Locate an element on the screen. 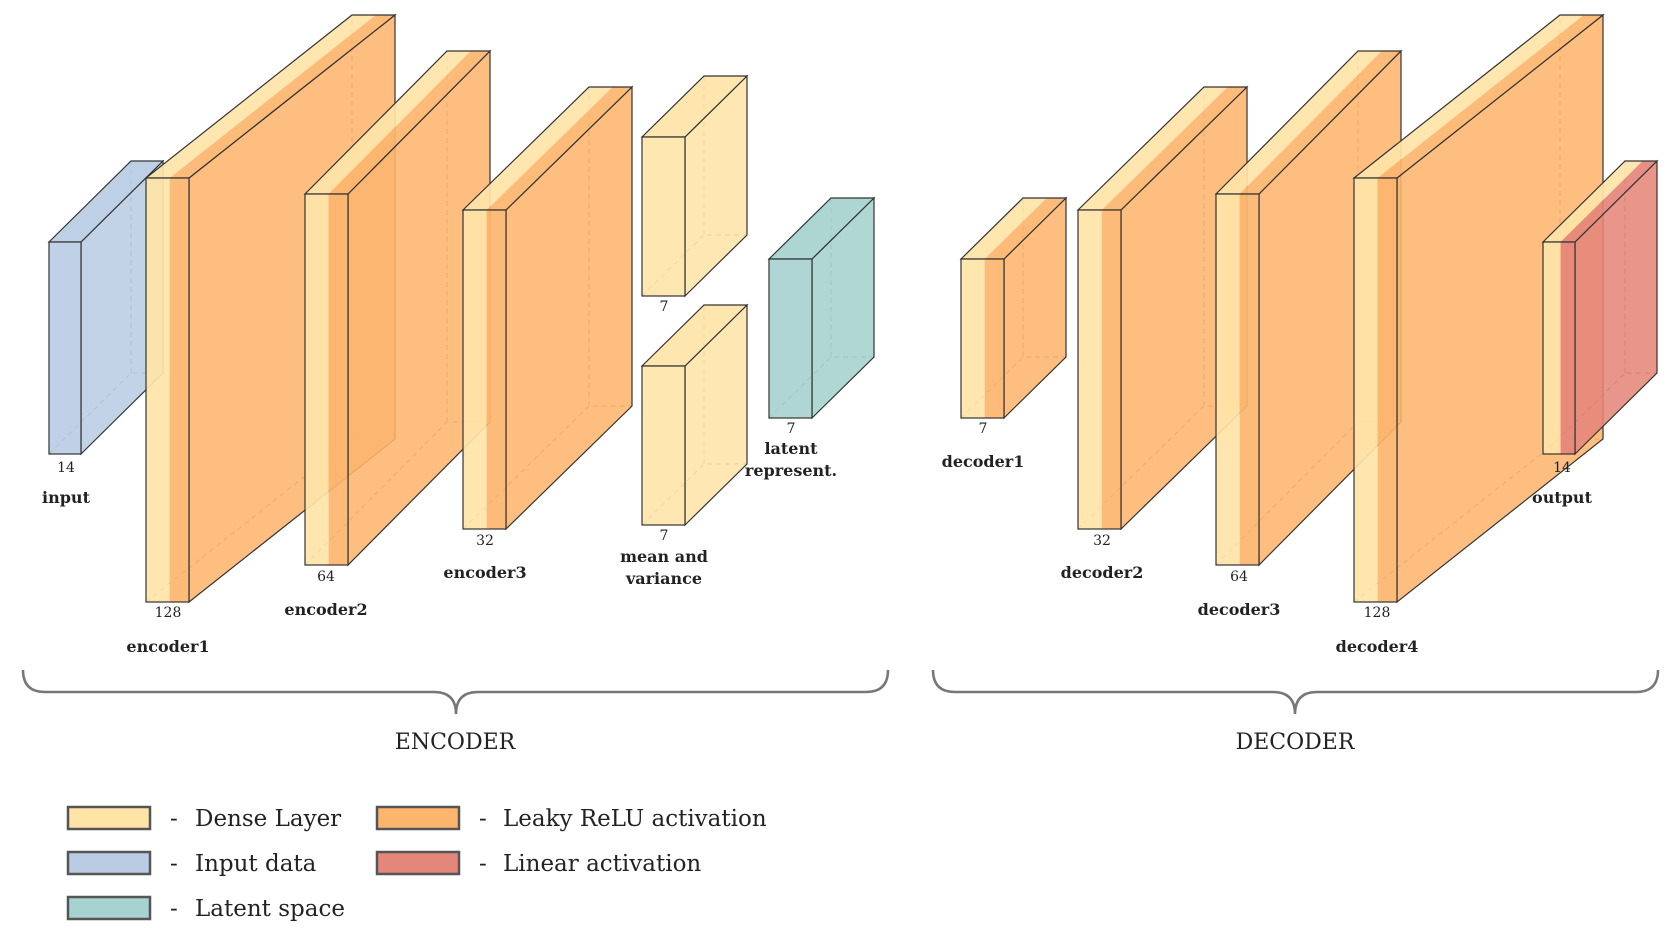 This screenshot has height=948, width=1673. decoder4-front-face is located at coordinates (1366, 390).